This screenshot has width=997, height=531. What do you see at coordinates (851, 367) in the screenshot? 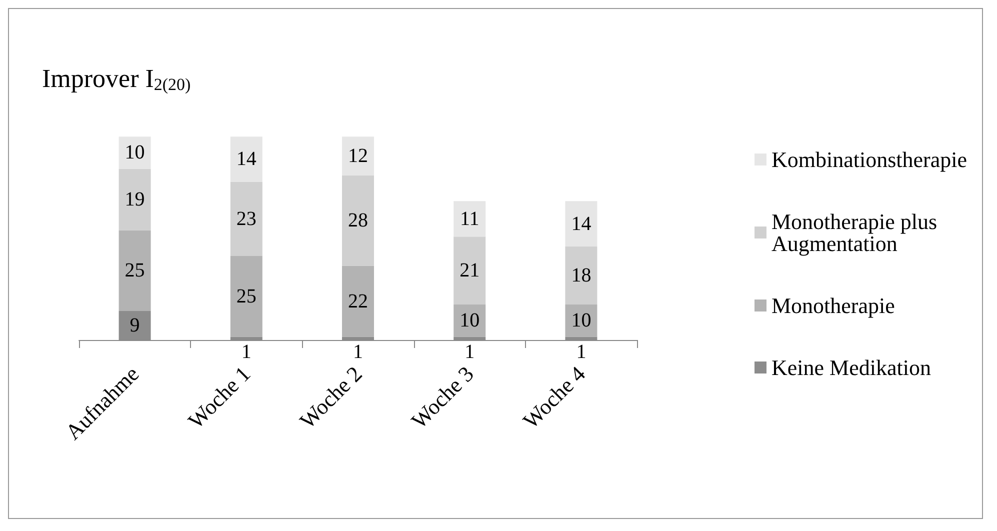
I see `legend-label: Keine Medikation` at bounding box center [851, 367].